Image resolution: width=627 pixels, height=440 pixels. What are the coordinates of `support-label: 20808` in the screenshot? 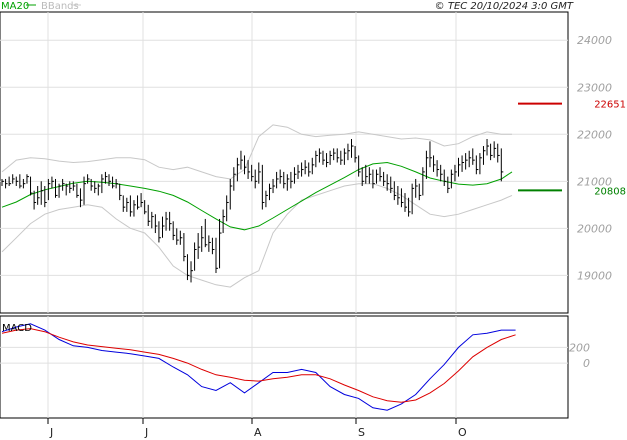 It's located at (610, 191).